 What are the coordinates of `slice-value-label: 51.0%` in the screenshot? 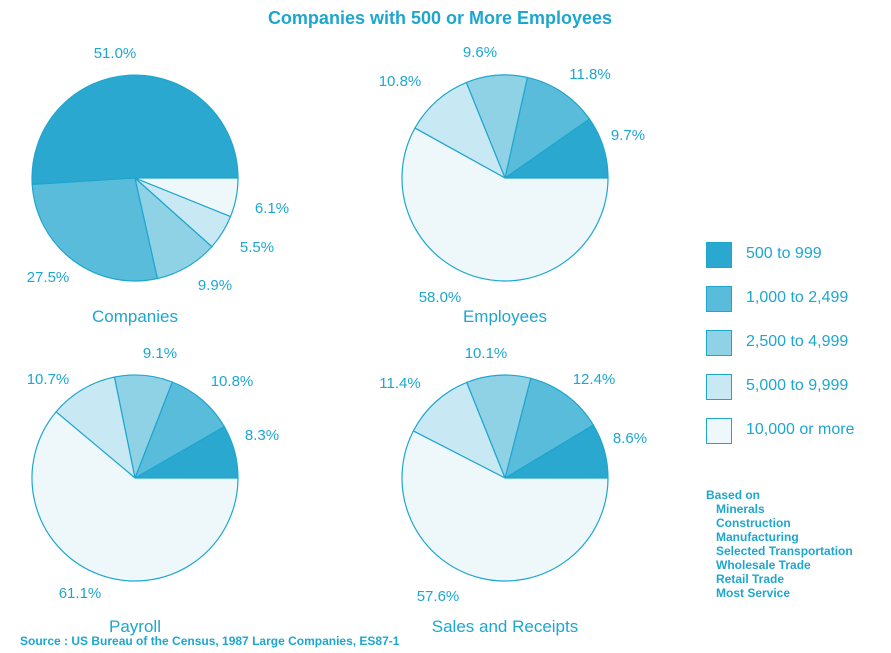 It's located at (115, 53).